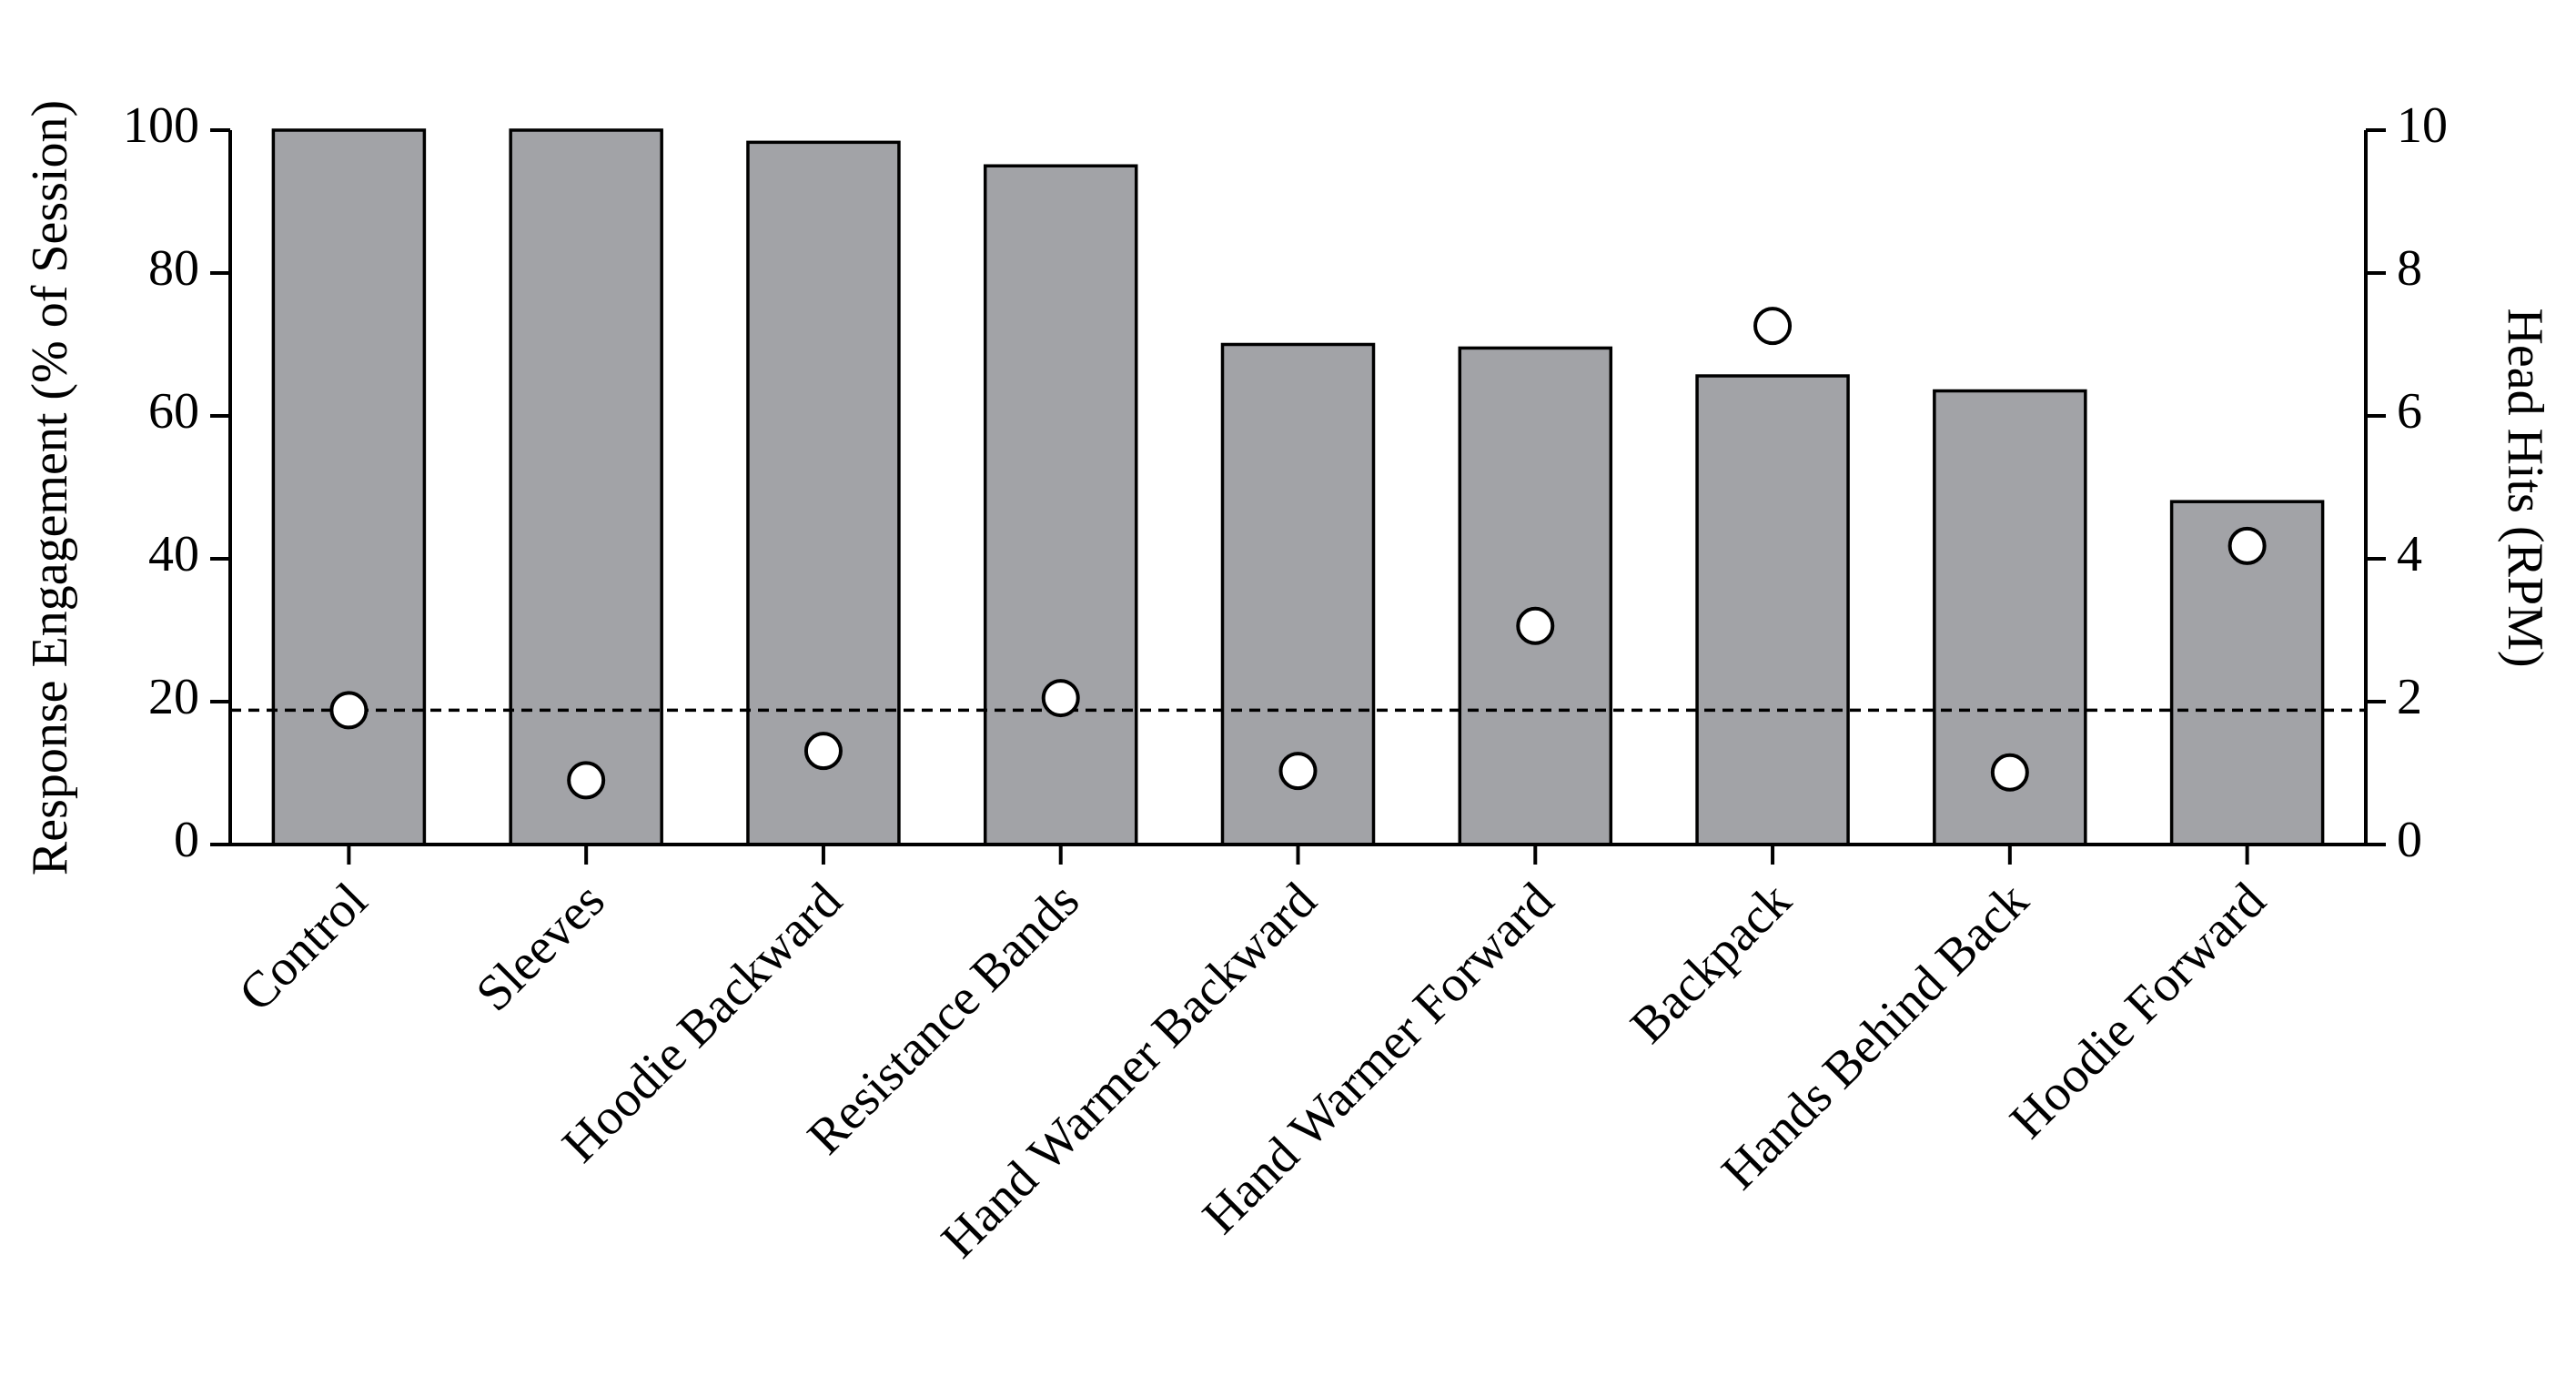  What do you see at coordinates (541, 947) in the screenshot?
I see `x-tick-label: Sleeves` at bounding box center [541, 947].